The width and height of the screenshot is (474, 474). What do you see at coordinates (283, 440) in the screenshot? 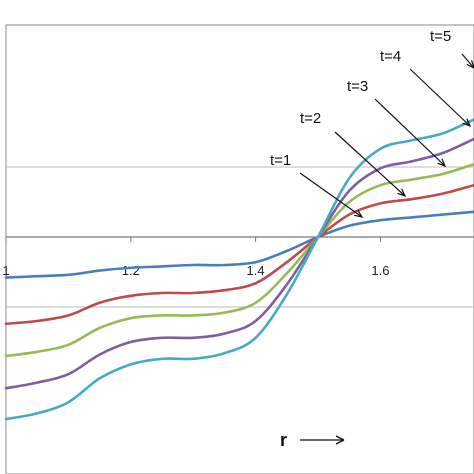
I see `x-axis-label: r` at bounding box center [283, 440].